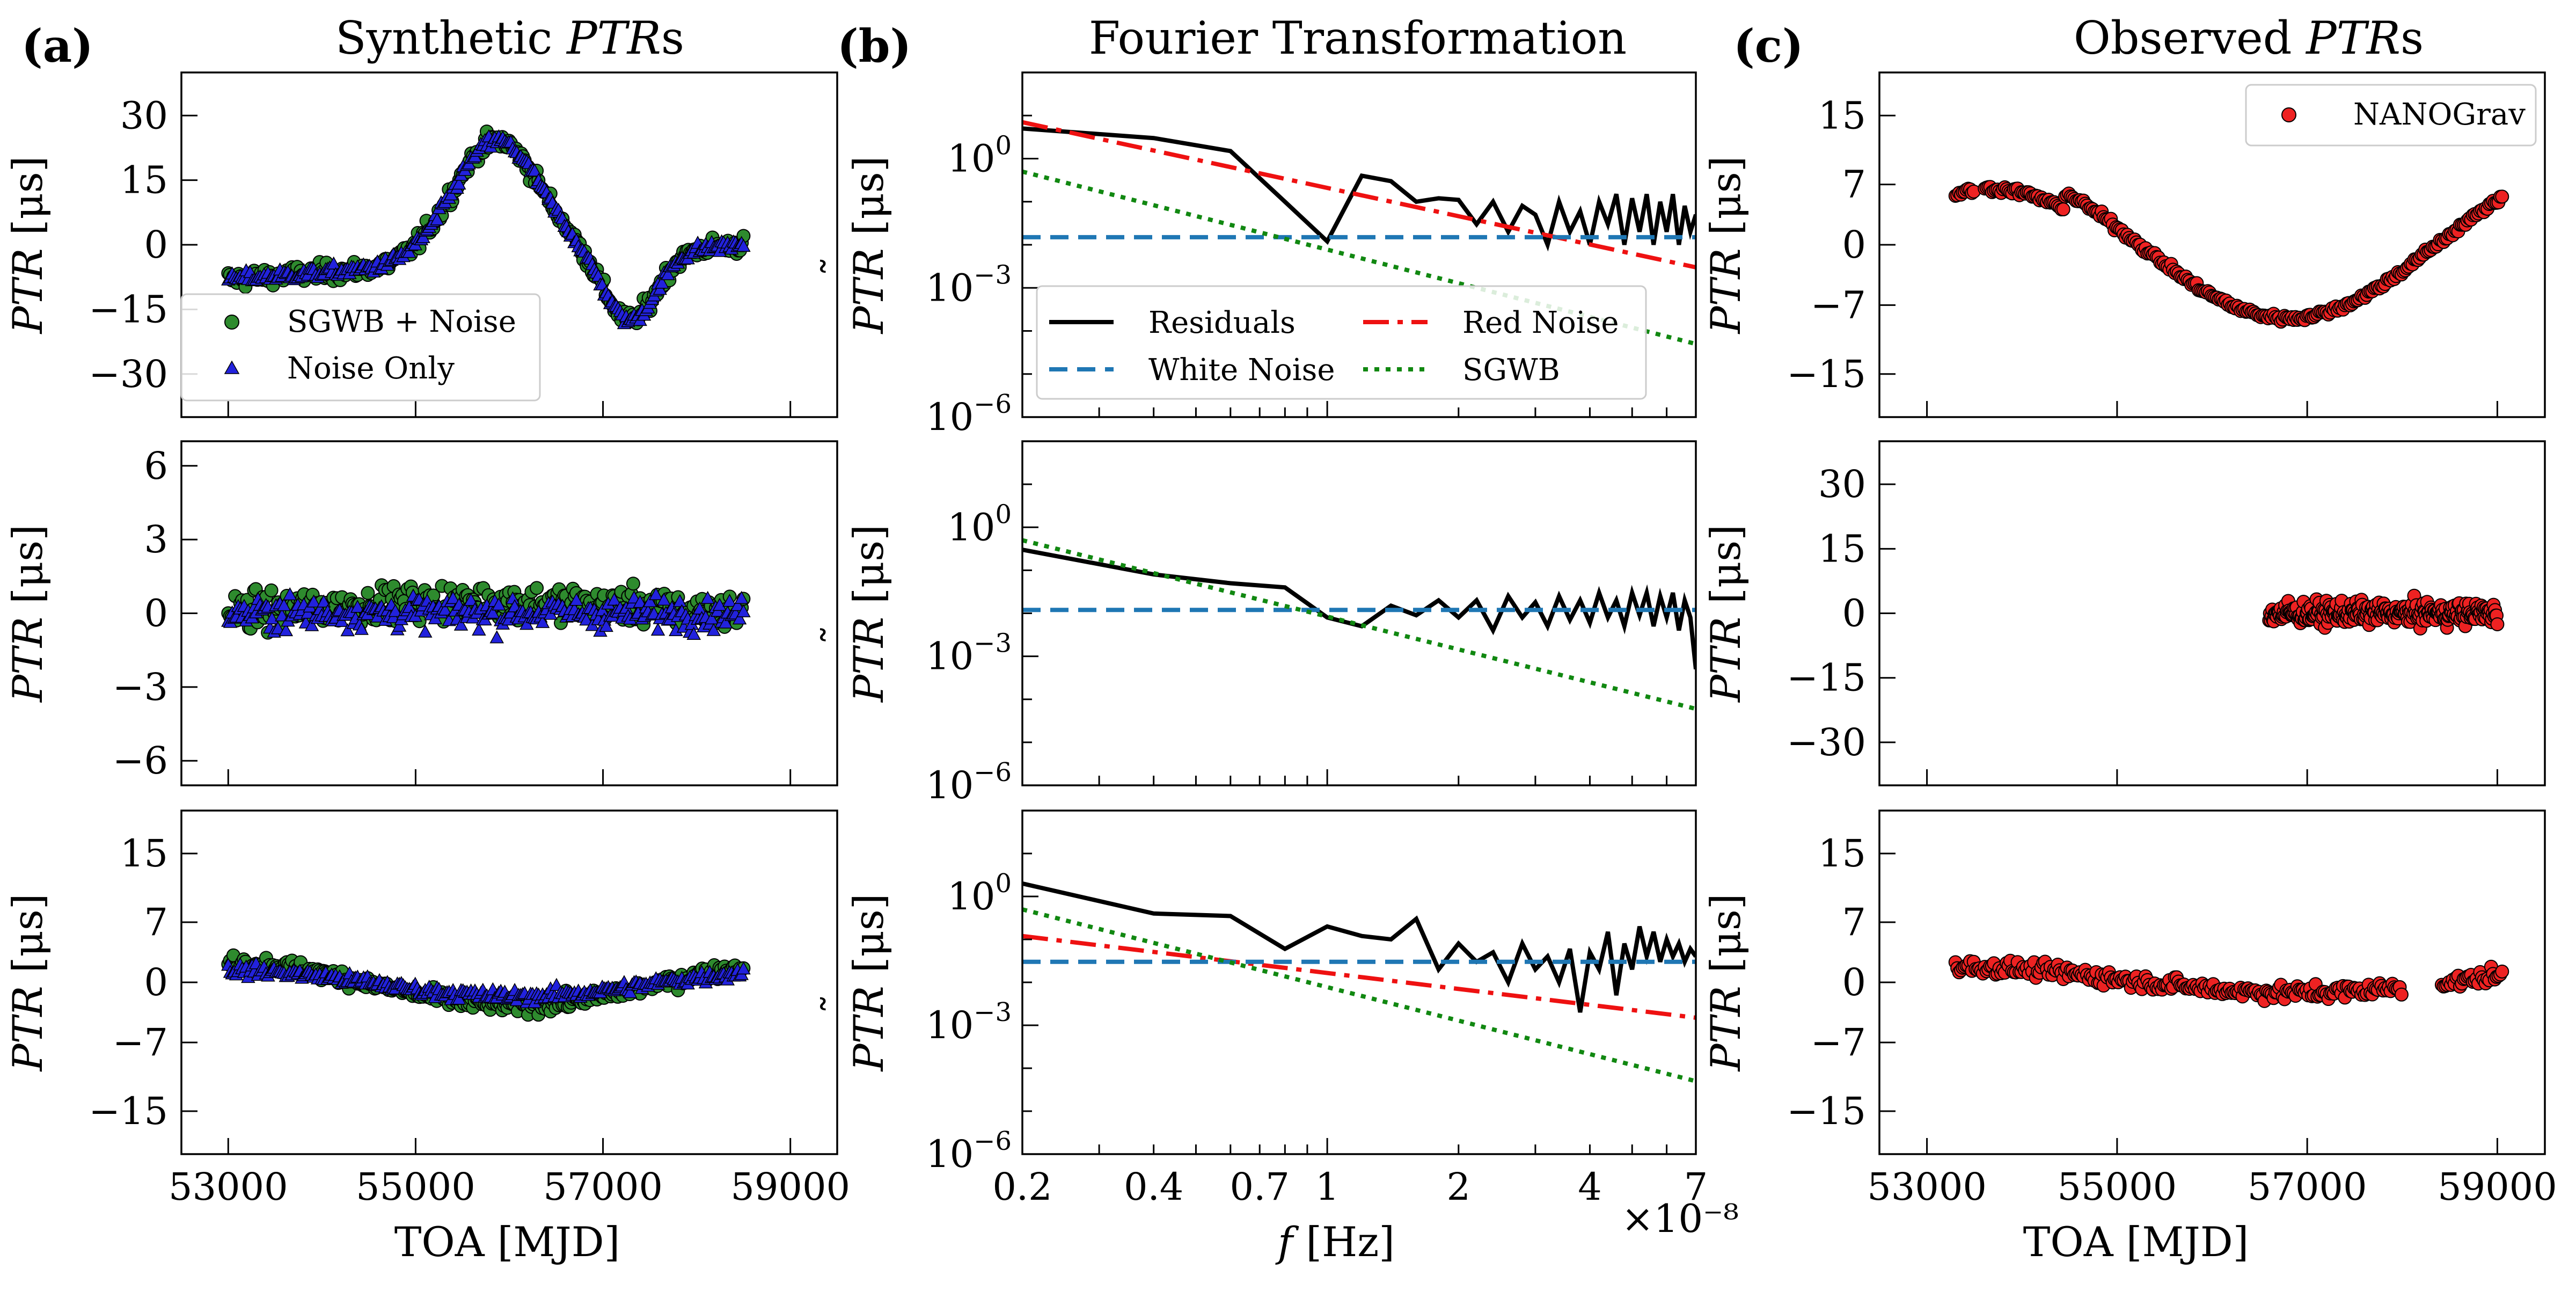 Image resolution: width=2576 pixels, height=1291 pixels. What do you see at coordinates (874, 45) in the screenshot?
I see `panel-letter-b: (b)` at bounding box center [874, 45].